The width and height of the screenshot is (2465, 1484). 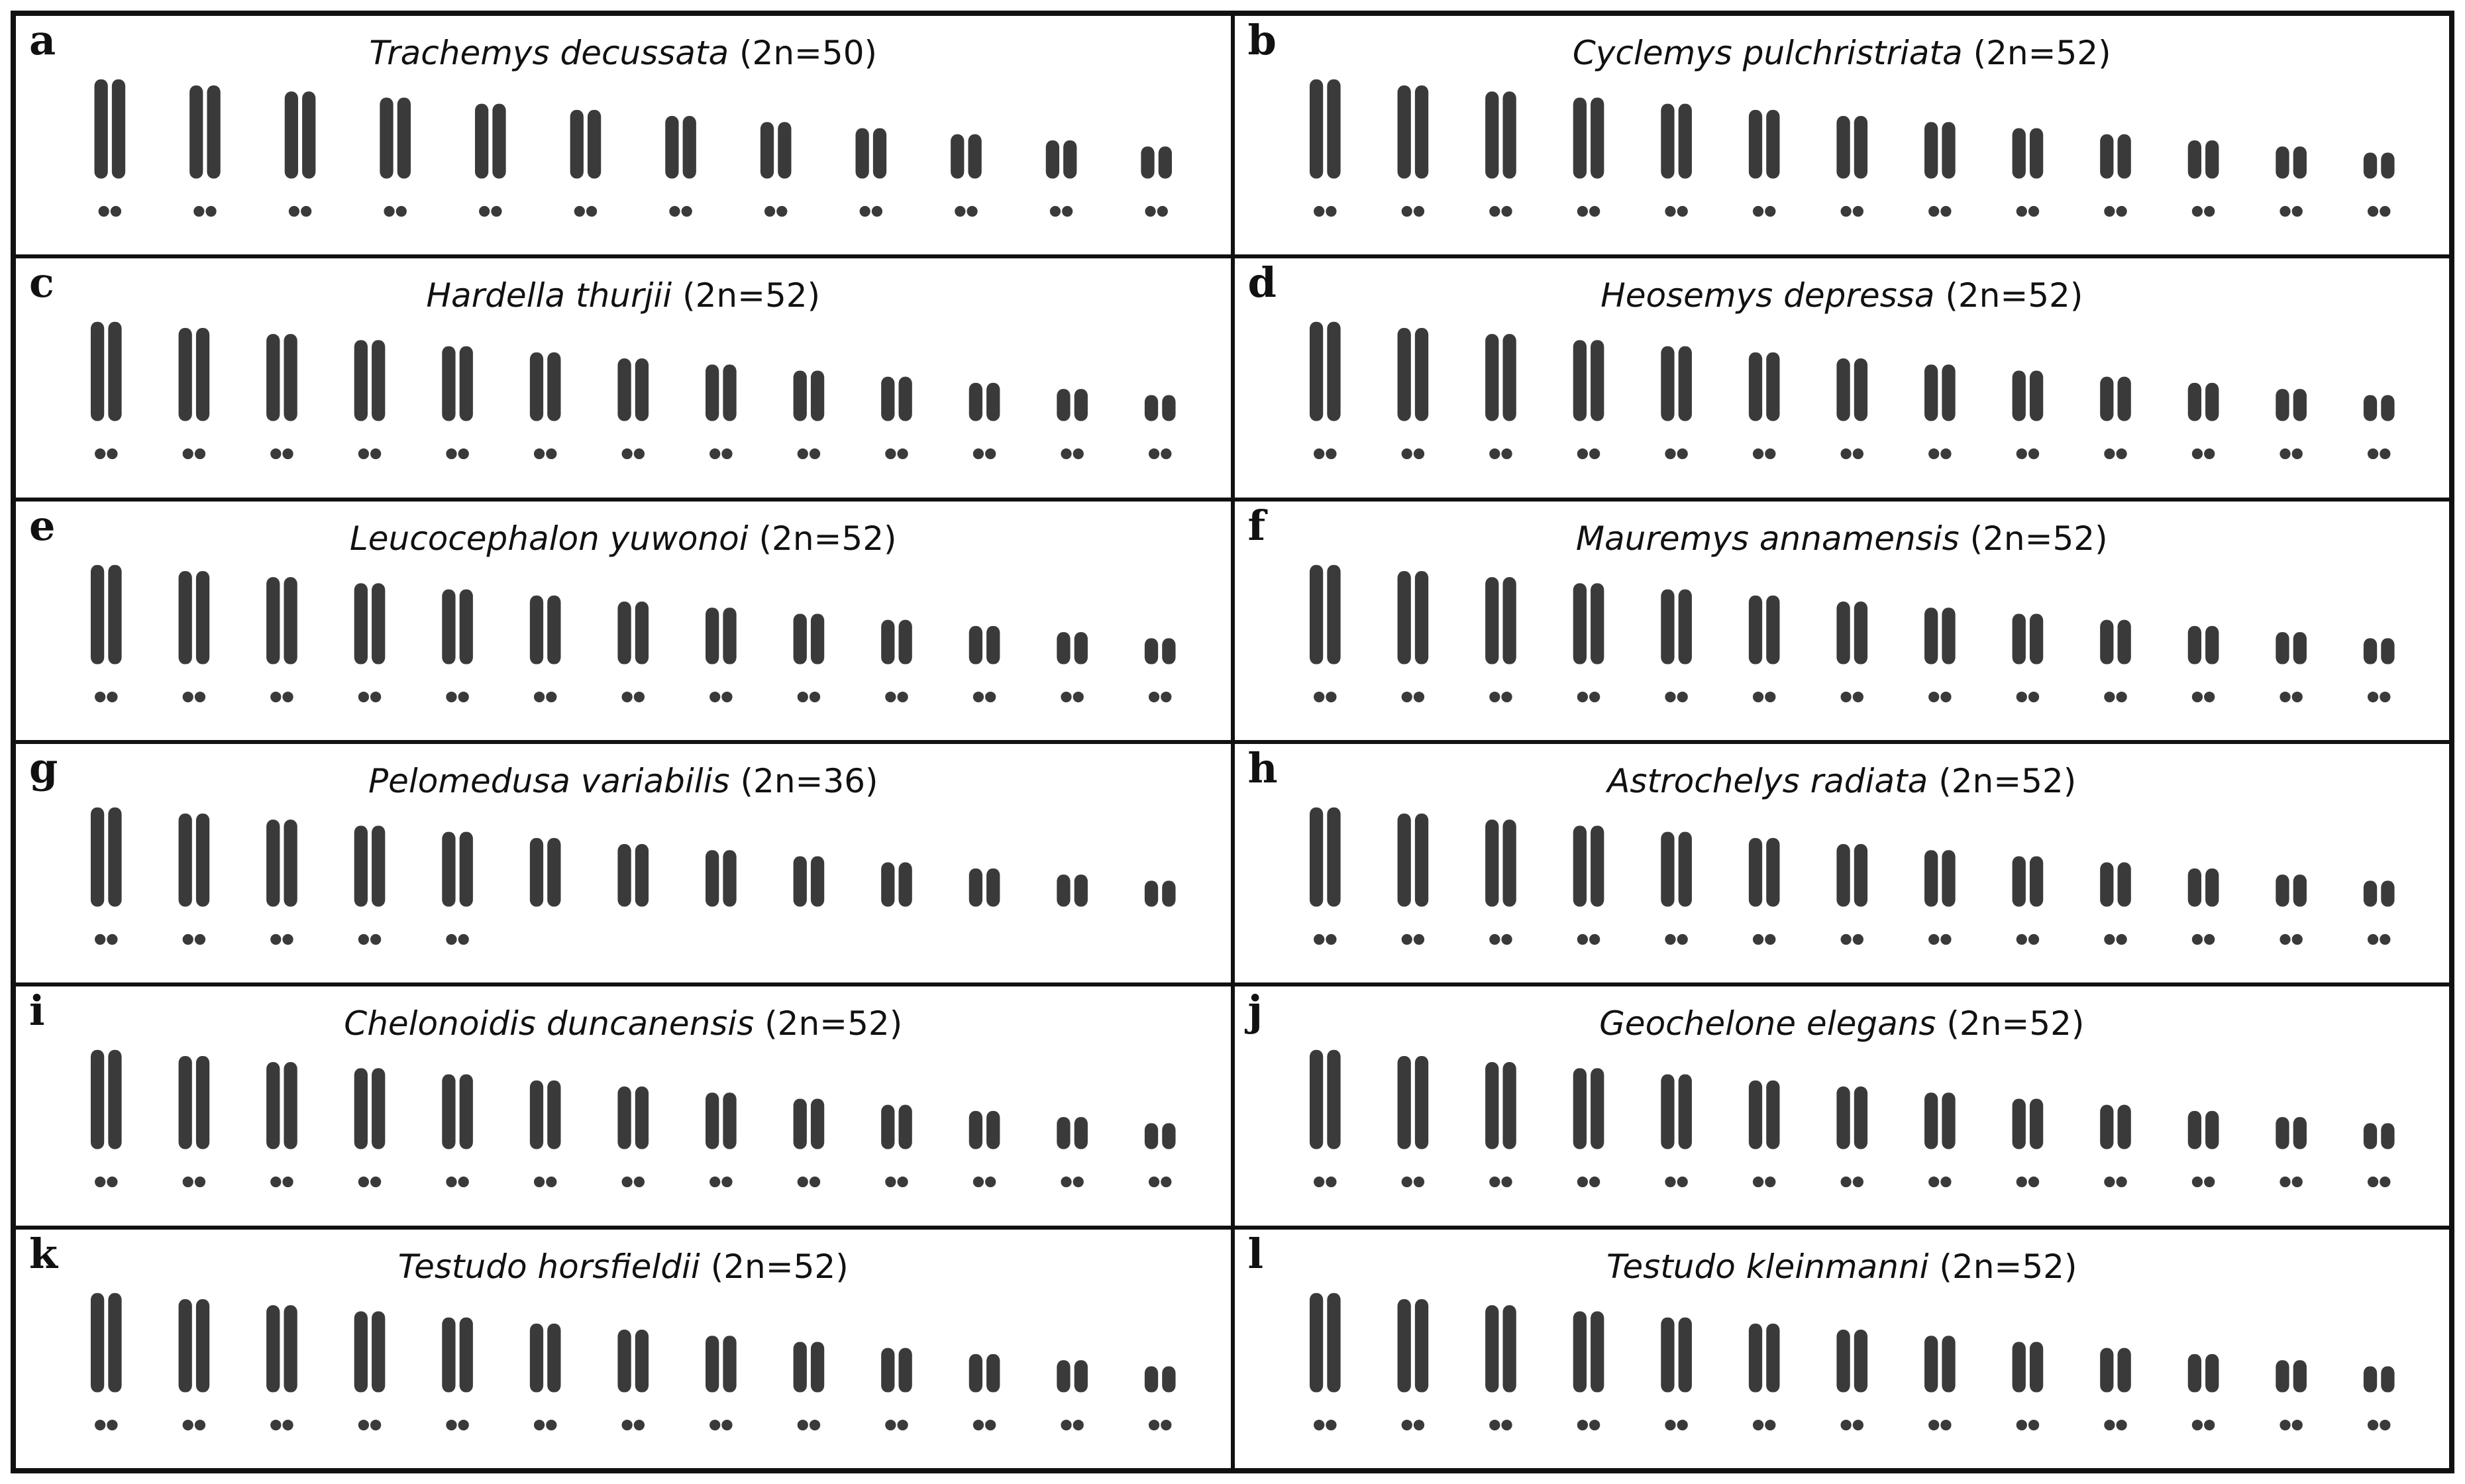 I want to click on panel-title: Testudo kleinmanni (2n=52), so click(x=1843, y=1267).